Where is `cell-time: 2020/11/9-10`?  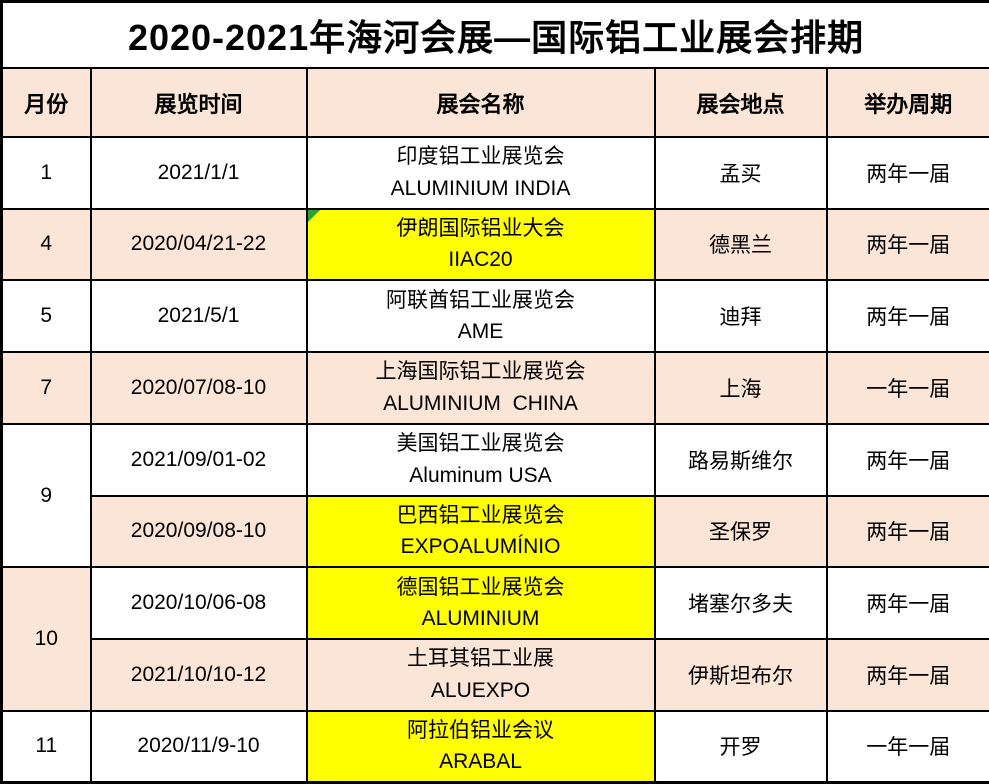
cell-time: 2020/11/9-10 is located at coordinates (198, 746).